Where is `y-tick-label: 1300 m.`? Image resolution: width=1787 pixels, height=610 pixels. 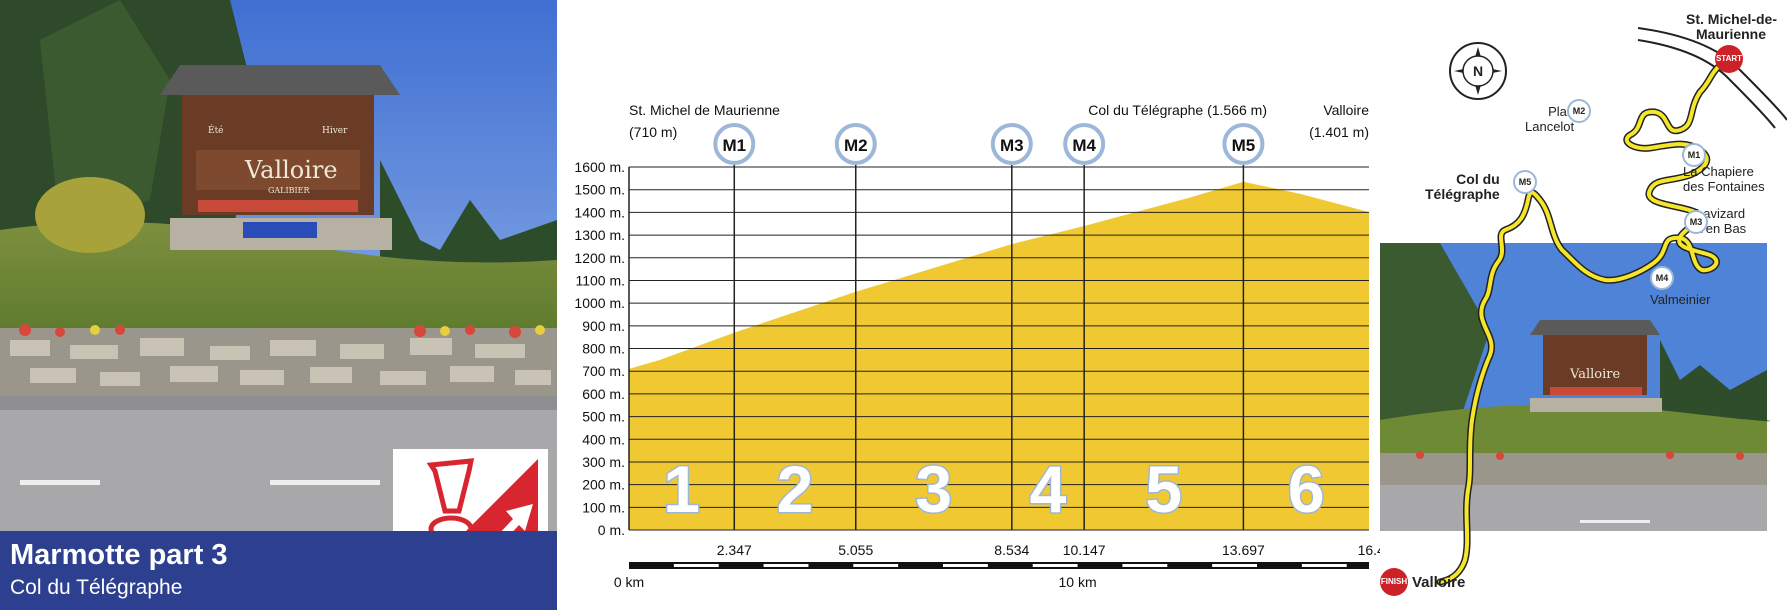 y-tick-label: 1300 m. is located at coordinates (599, 235).